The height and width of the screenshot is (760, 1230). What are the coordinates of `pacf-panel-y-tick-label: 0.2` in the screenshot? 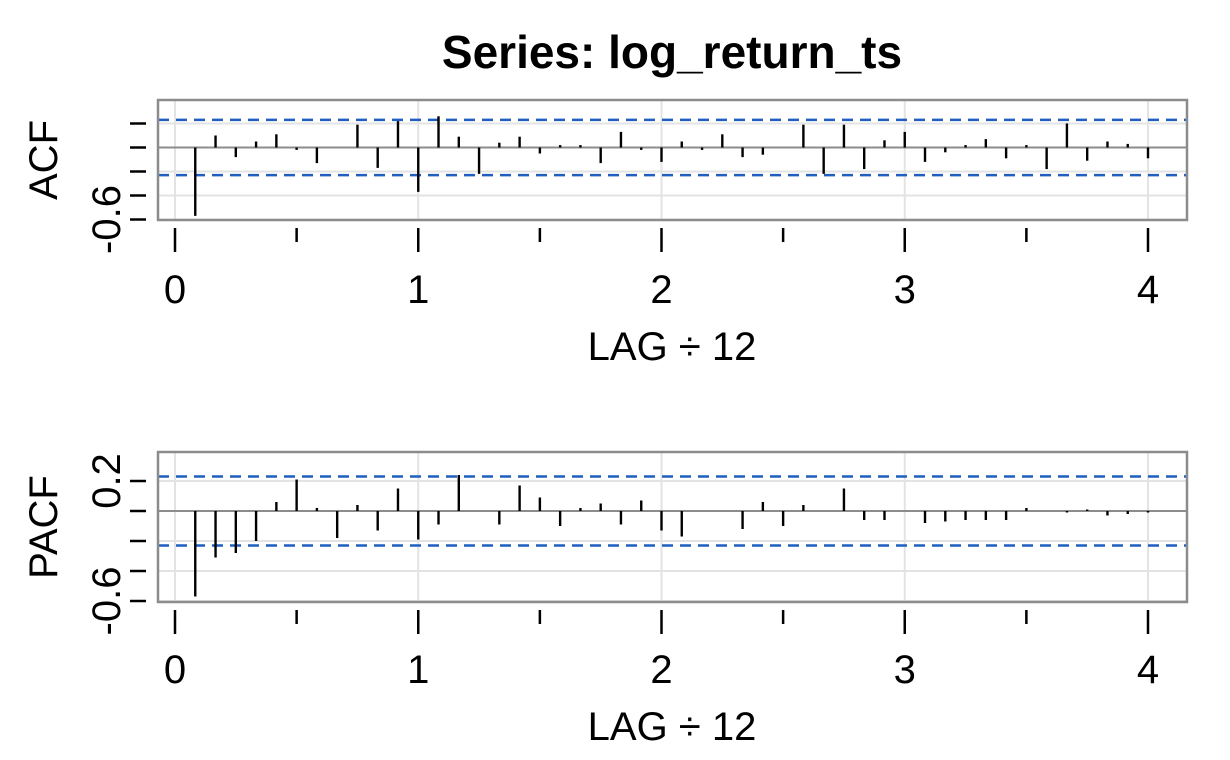 It's located at (107, 481).